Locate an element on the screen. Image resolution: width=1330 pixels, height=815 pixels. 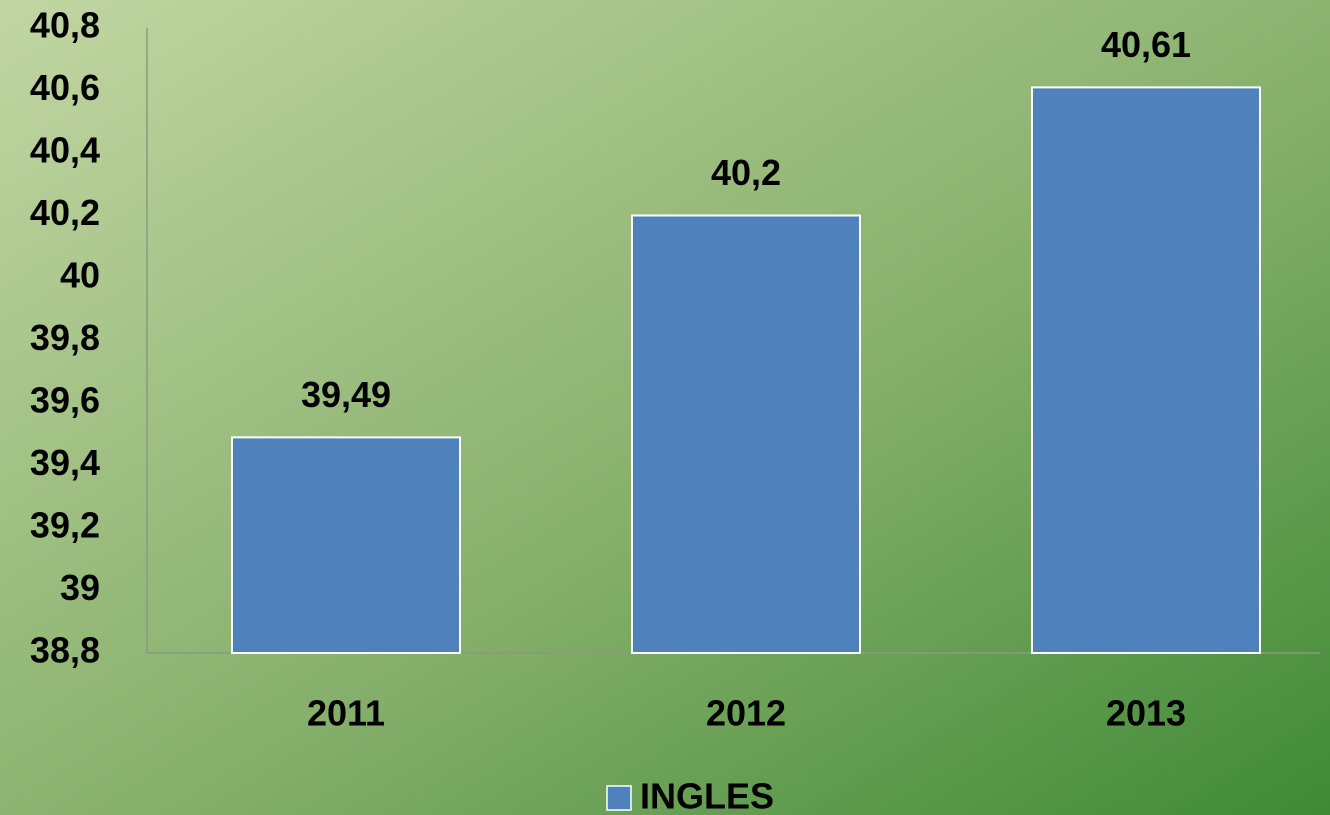
x-tick-label: 2011 is located at coordinates (346, 713).